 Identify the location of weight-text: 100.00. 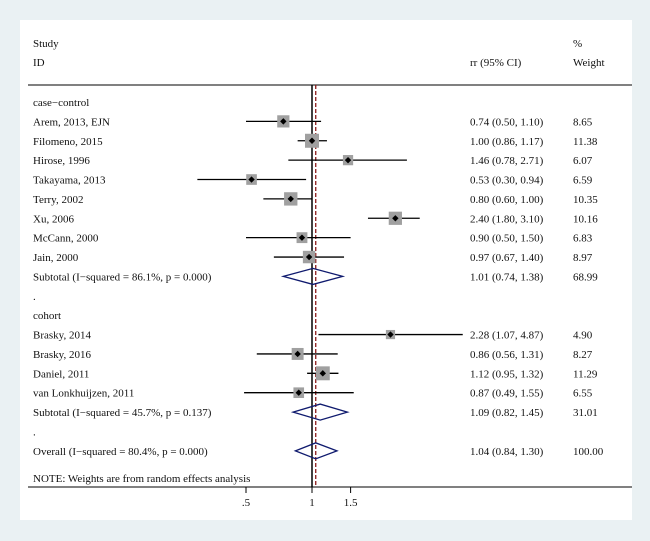
(588, 452).